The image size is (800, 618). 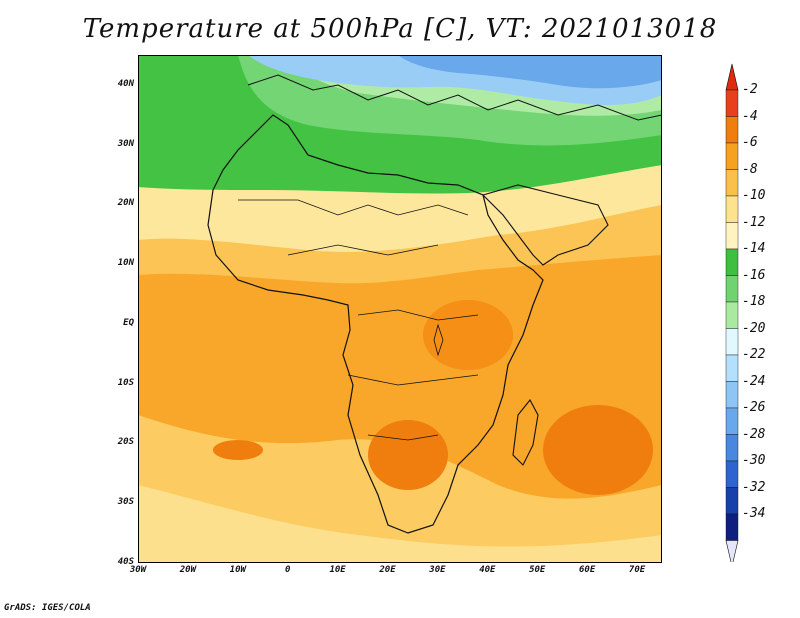 I want to click on field-hot-south-africa, so click(x=408, y=455).